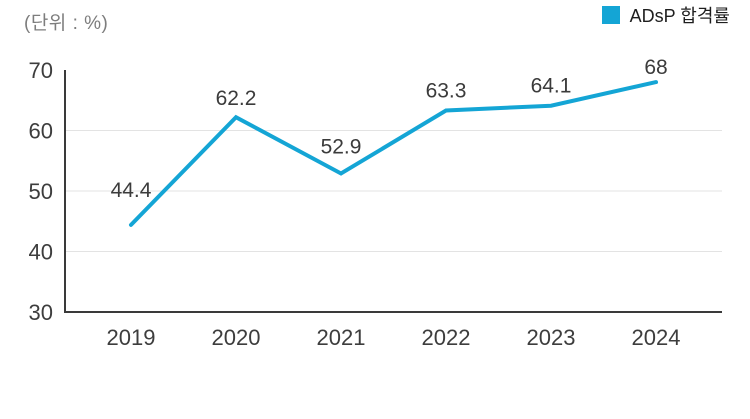 This screenshot has width=750, height=419. I want to click on y-tick-label: 70, so click(41, 70).